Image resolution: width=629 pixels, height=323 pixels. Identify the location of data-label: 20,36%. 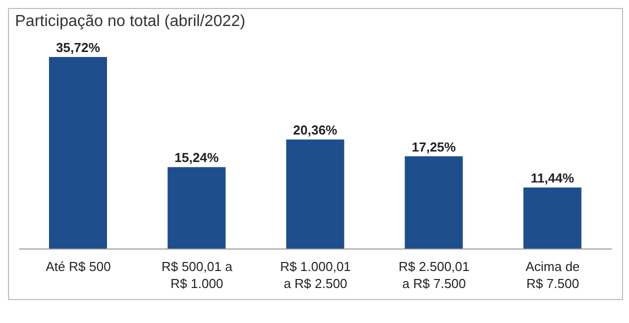
(315, 130).